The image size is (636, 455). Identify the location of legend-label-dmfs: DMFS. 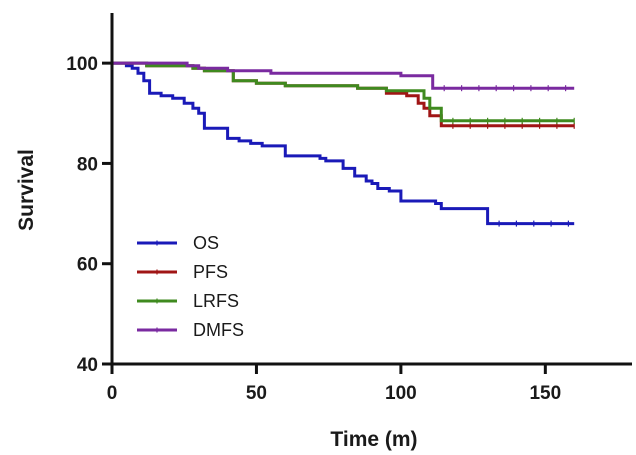
(218, 330).